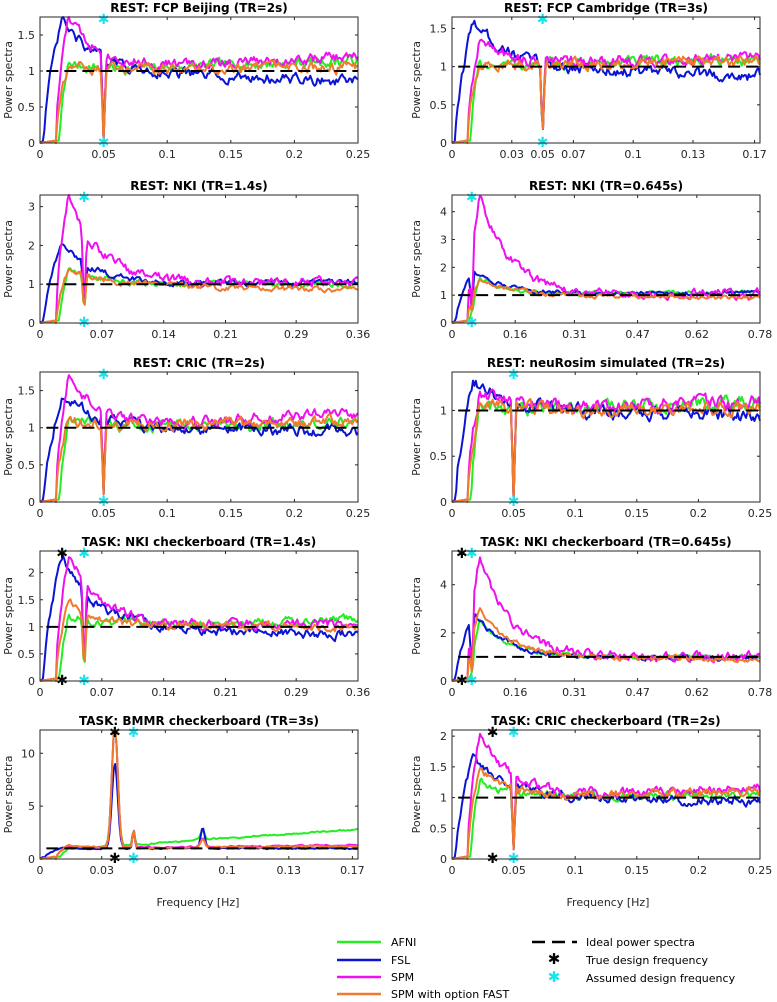  What do you see at coordinates (101, 870) in the screenshot?
I see `x-tick-label: 0.03` at bounding box center [101, 870].